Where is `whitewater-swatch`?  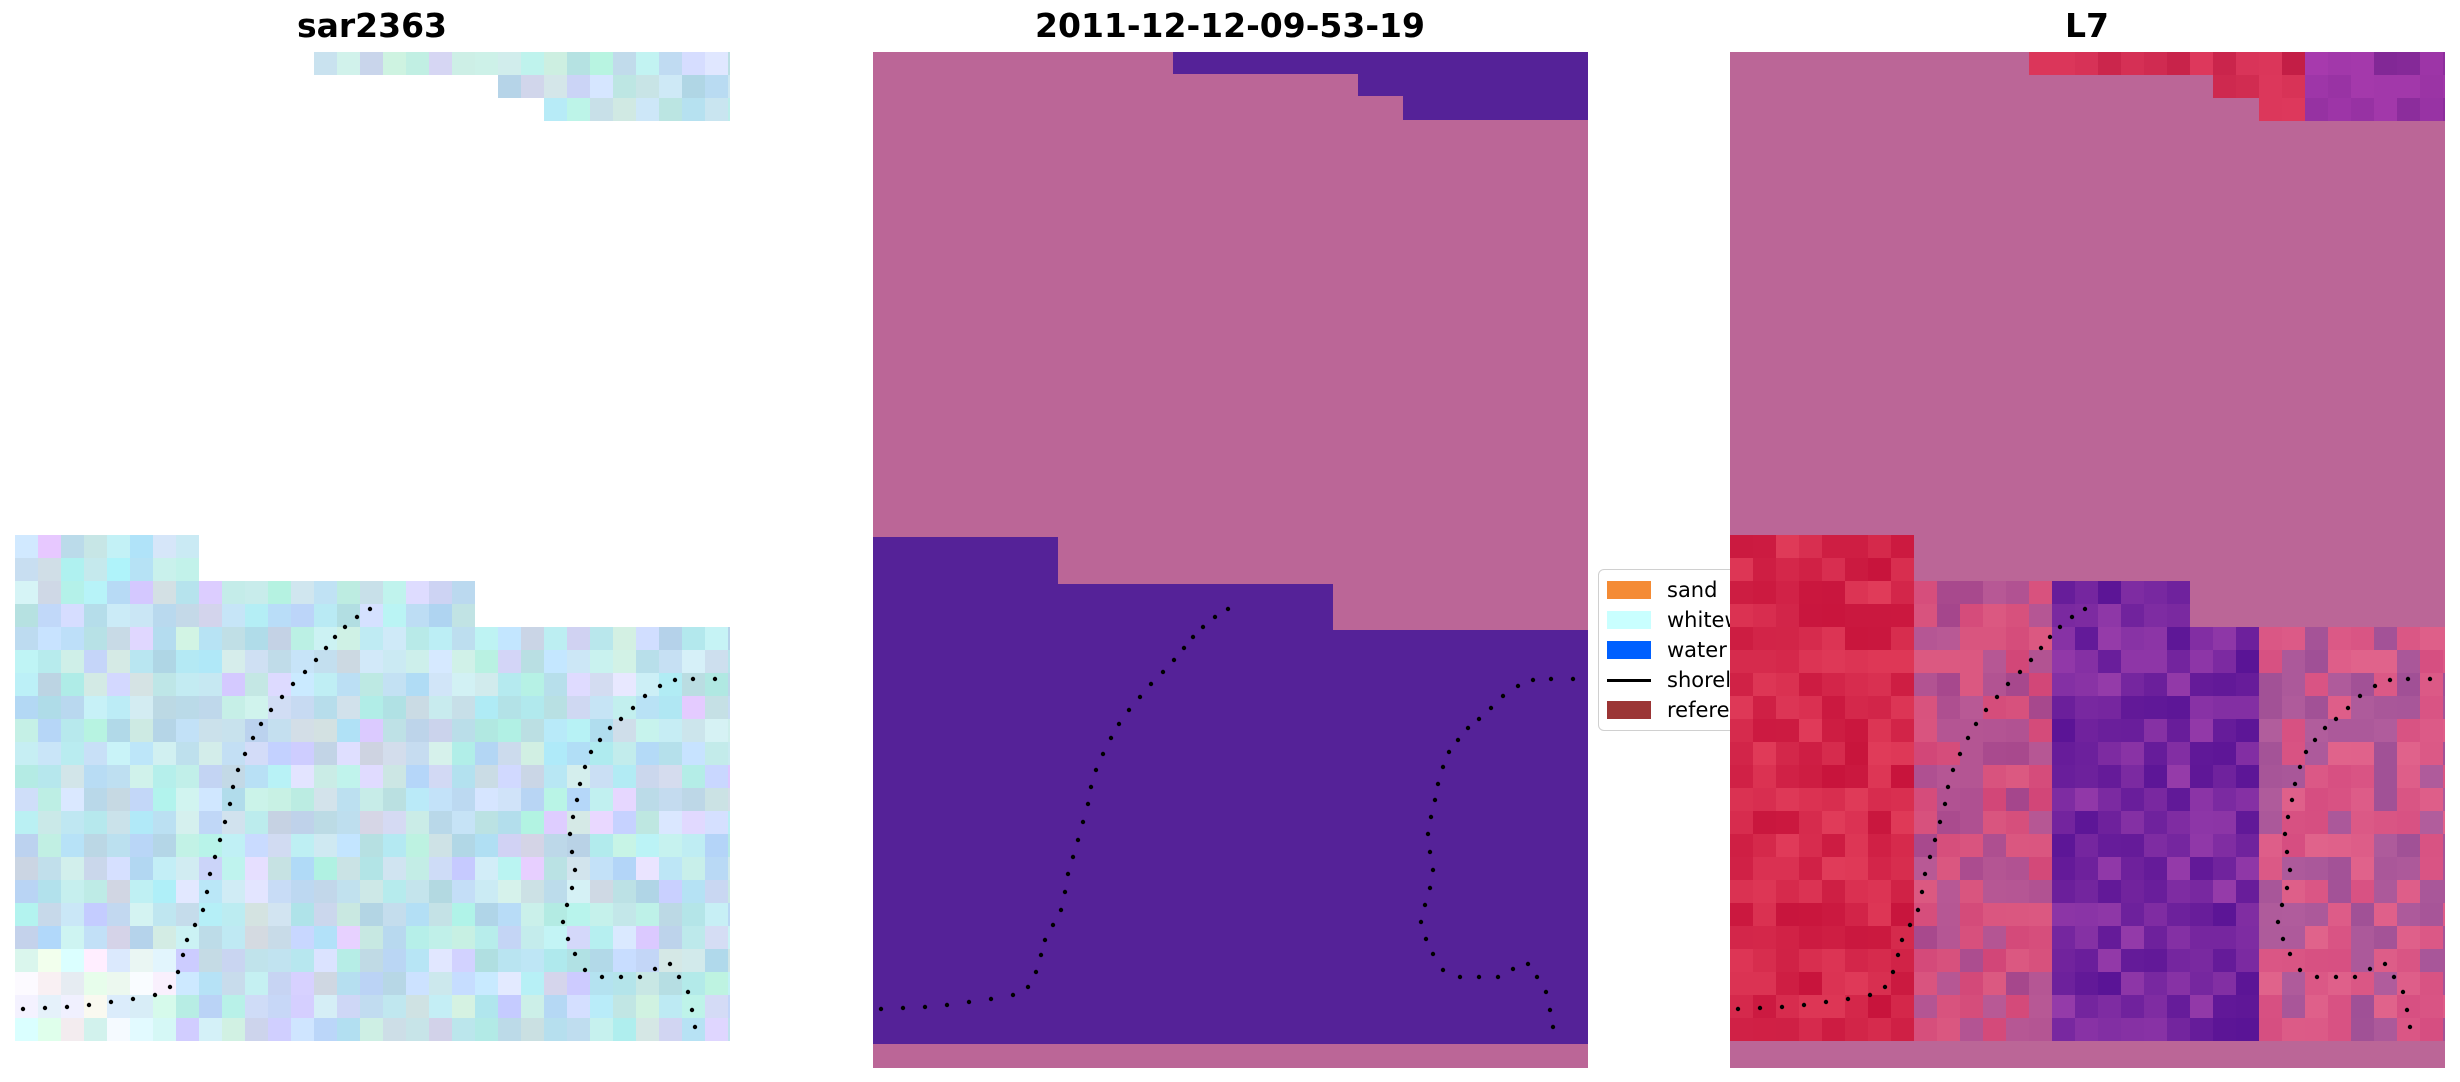
whitewater-swatch is located at coordinates (1629, 620).